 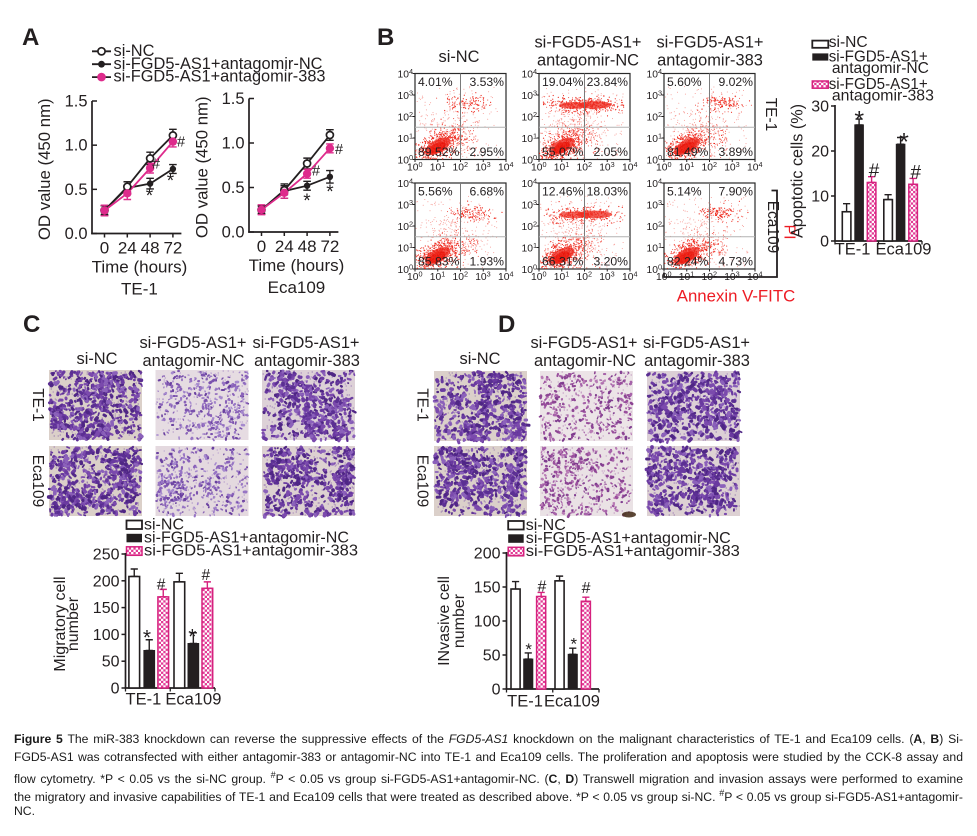 I want to click on svg-text: 82.24%, so click(x=687, y=262).